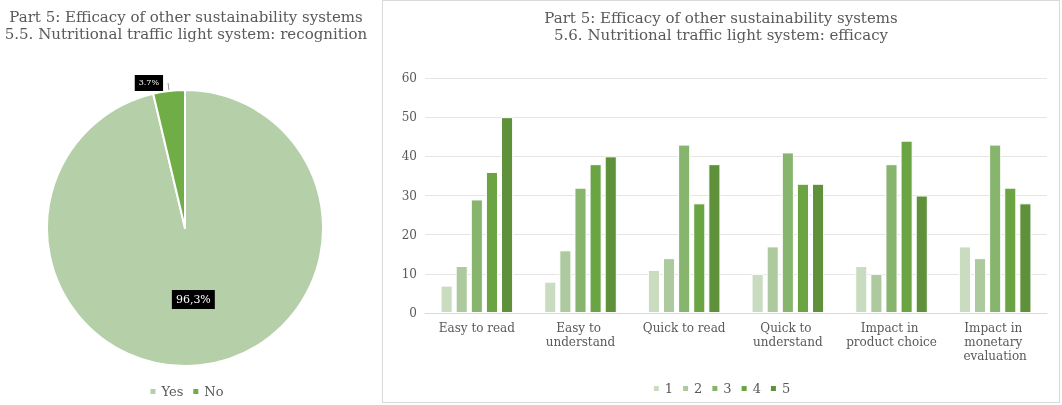 This screenshot has height=405, width=1062. What do you see at coordinates (186, 33) in the screenshot?
I see `chart-subtitle: 5.5. Nutritional traffic light system: recognition` at bounding box center [186, 33].